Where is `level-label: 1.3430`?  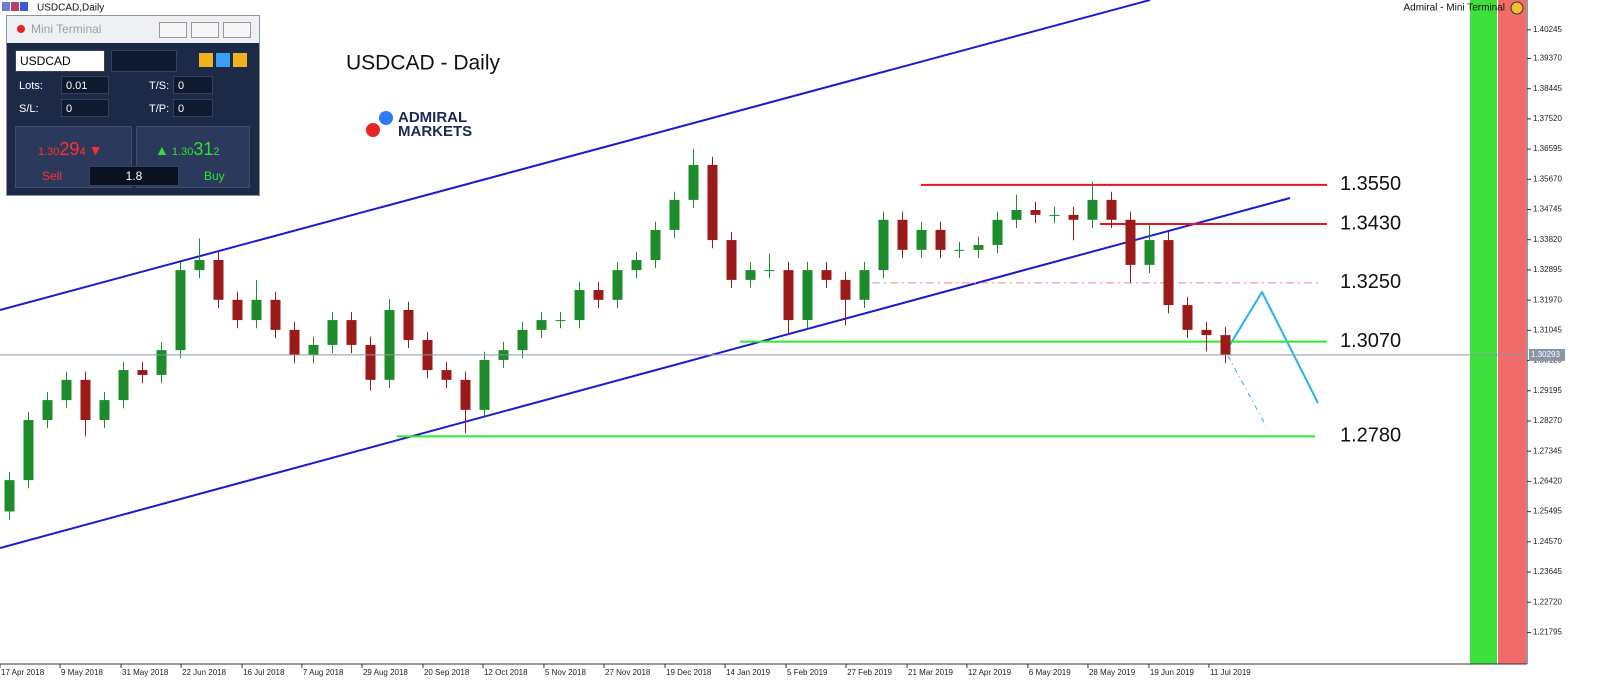 level-label: 1.3430 is located at coordinates (1370, 223).